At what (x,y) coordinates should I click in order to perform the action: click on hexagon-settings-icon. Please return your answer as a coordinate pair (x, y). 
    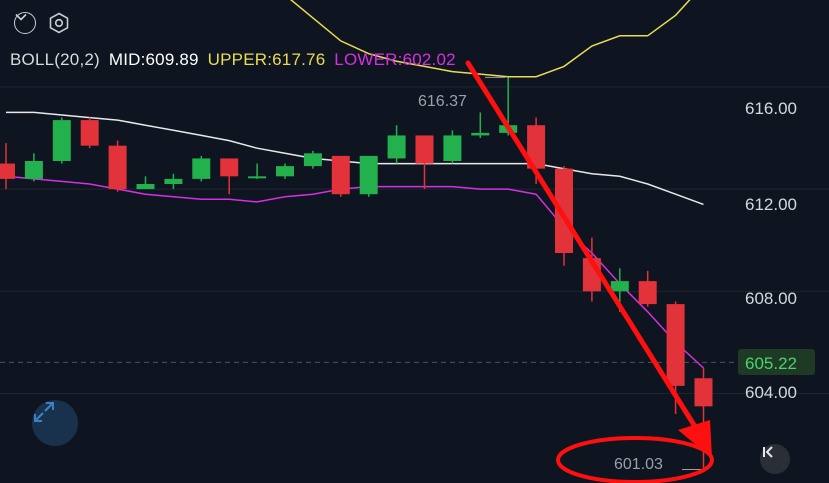
    Looking at the image, I should click on (59, 23).